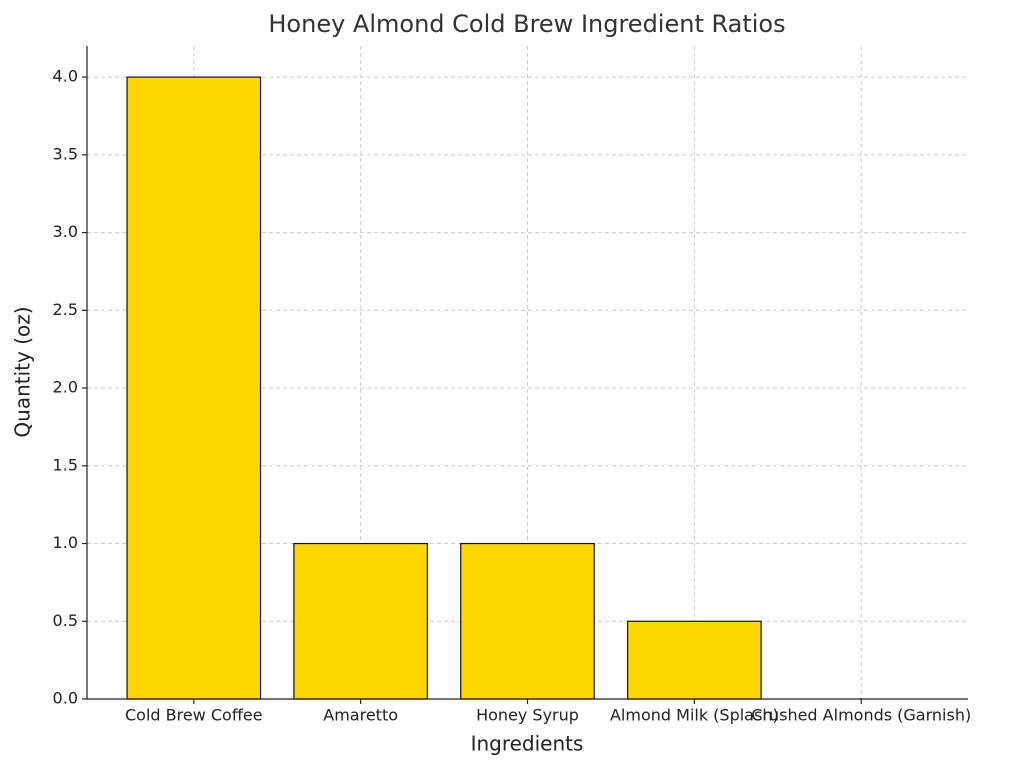 This screenshot has height=772, width=1024. I want to click on x-tick-label: Cold Brew Coffee, so click(194, 715).